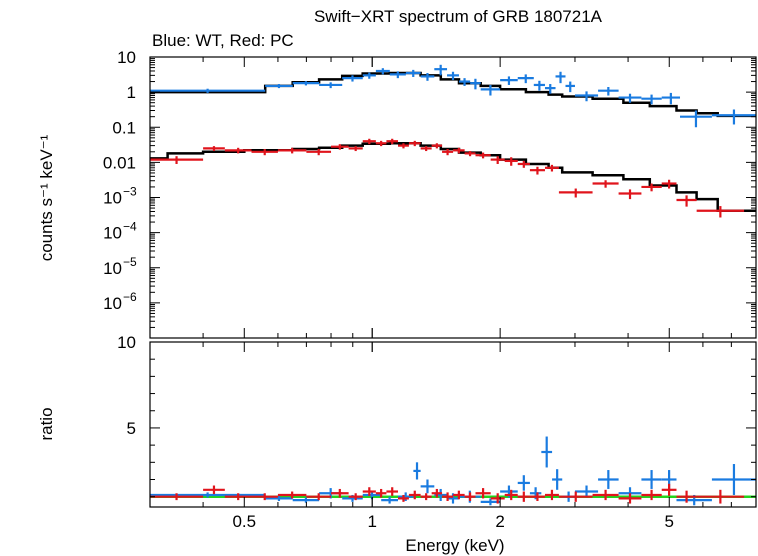 The width and height of the screenshot is (758, 556). What do you see at coordinates (371, 521) in the screenshot?
I see `x-tick-label: 1` at bounding box center [371, 521].